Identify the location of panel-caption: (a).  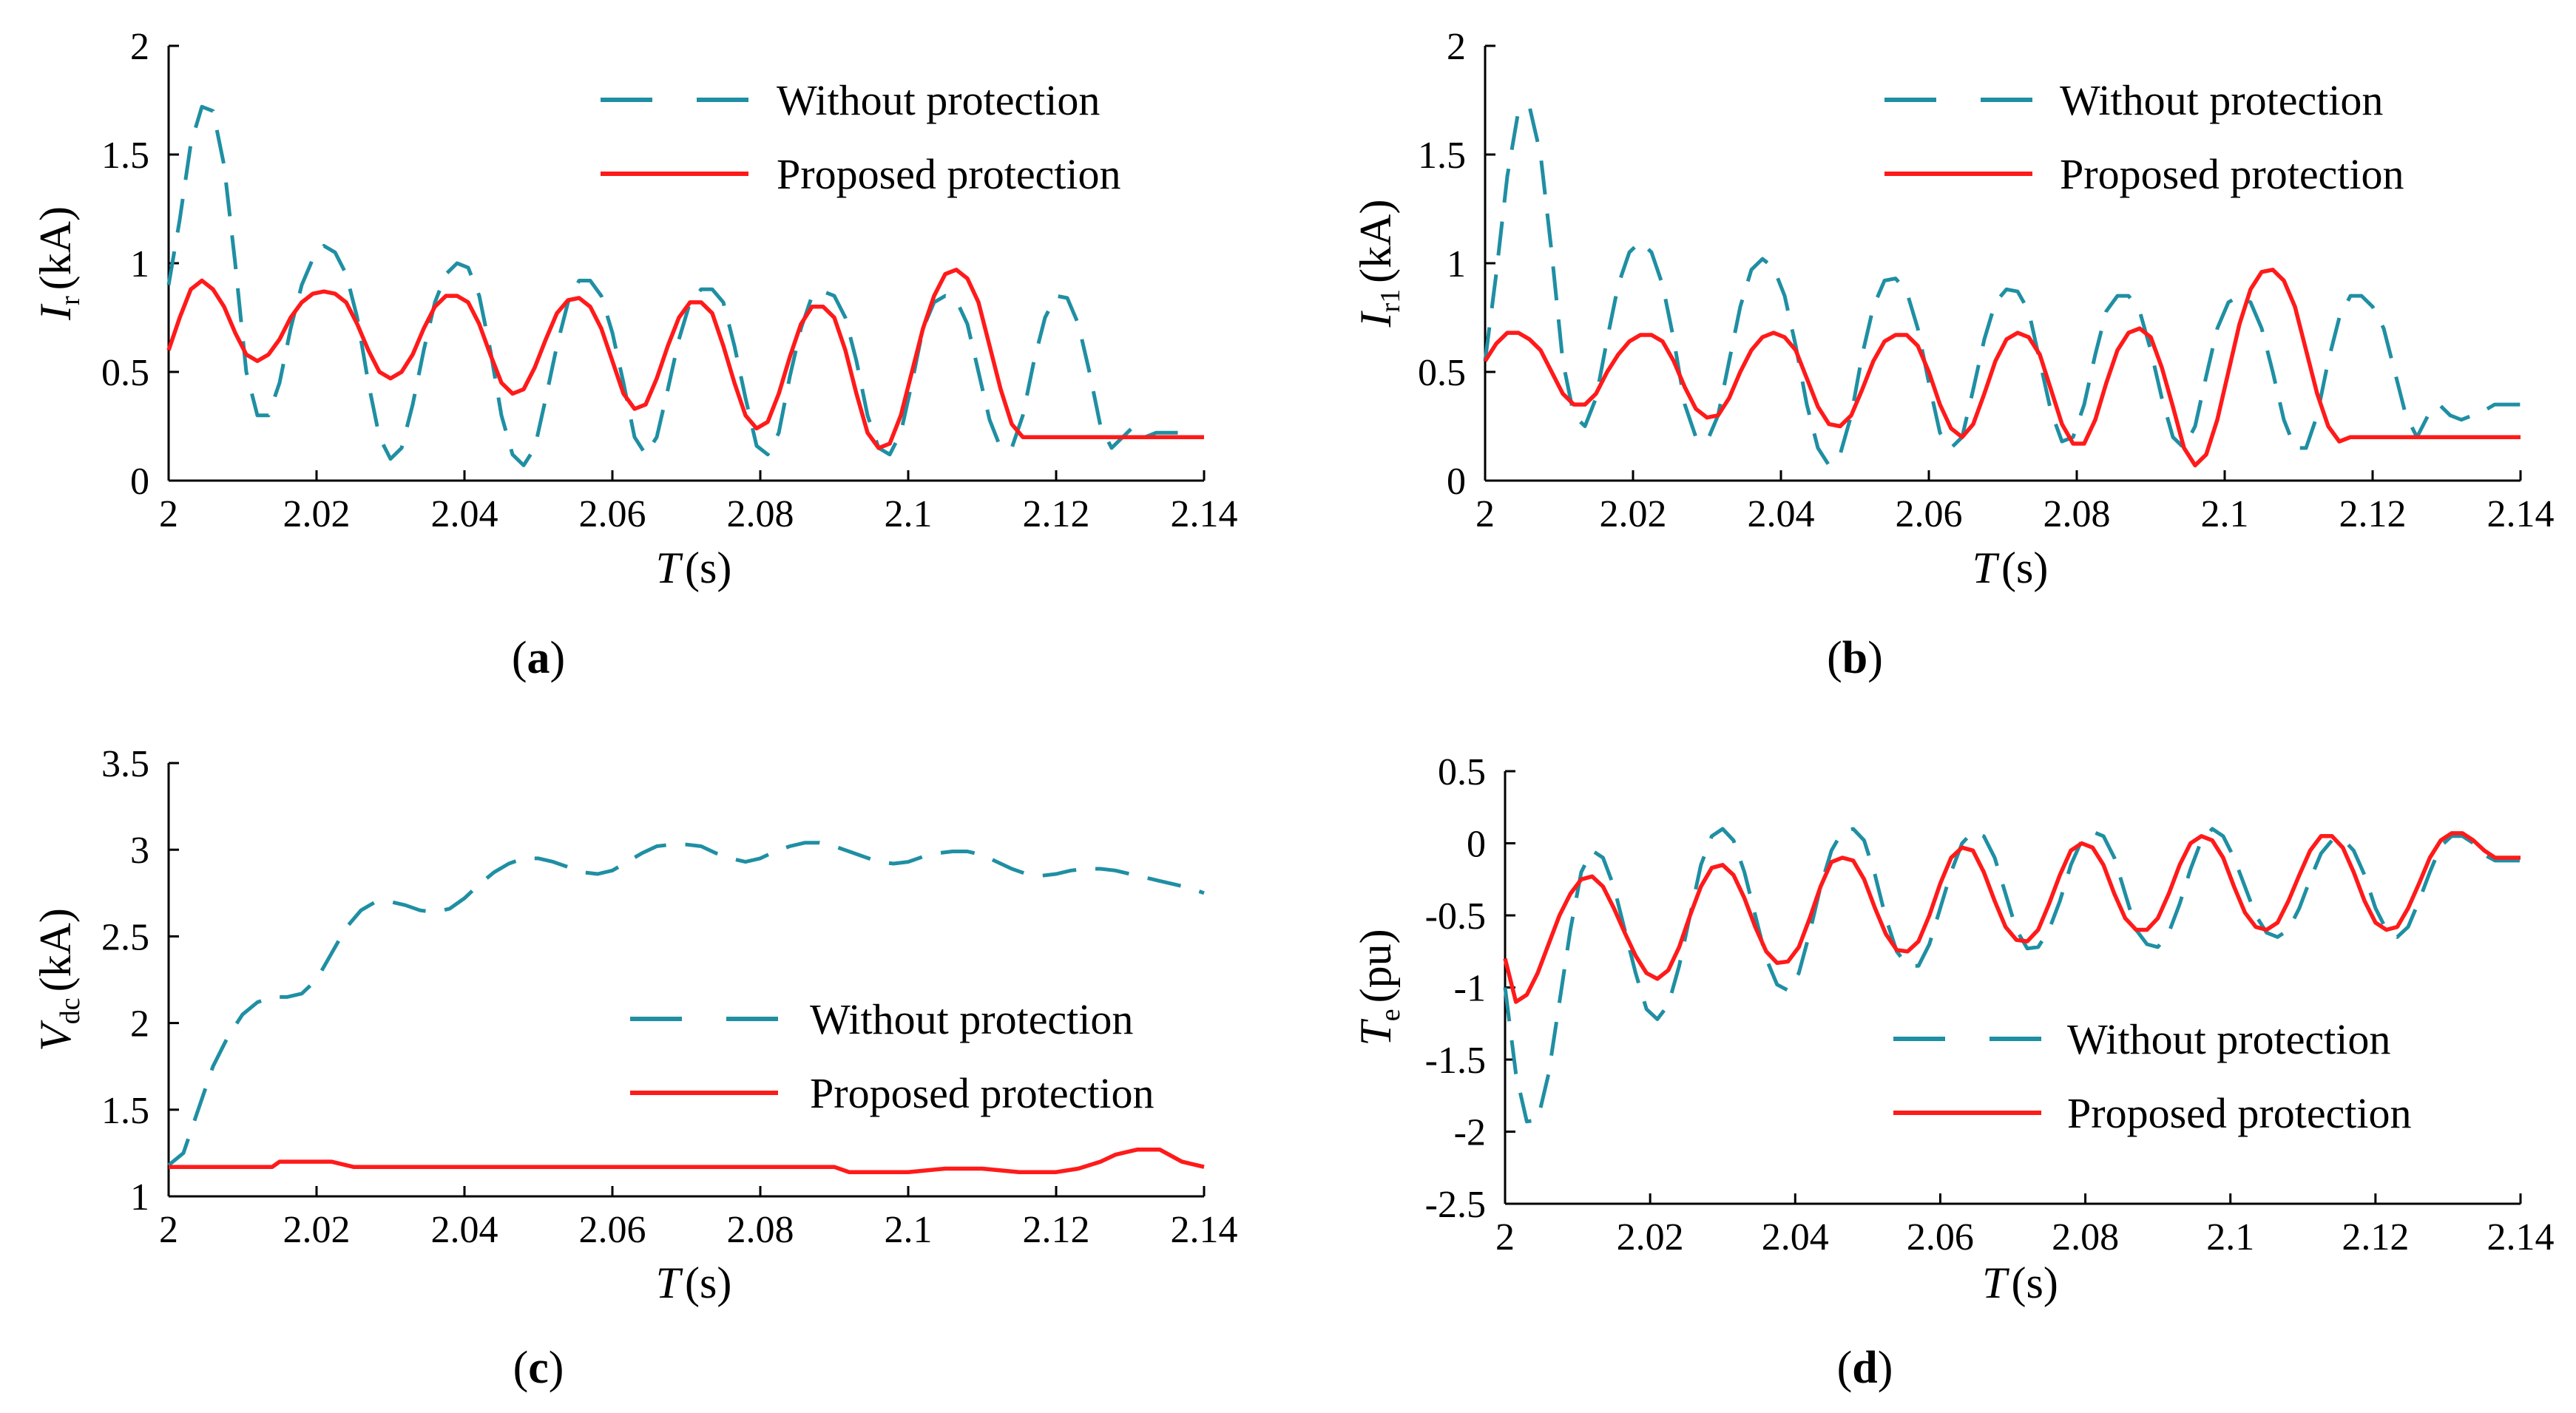
(538, 658).